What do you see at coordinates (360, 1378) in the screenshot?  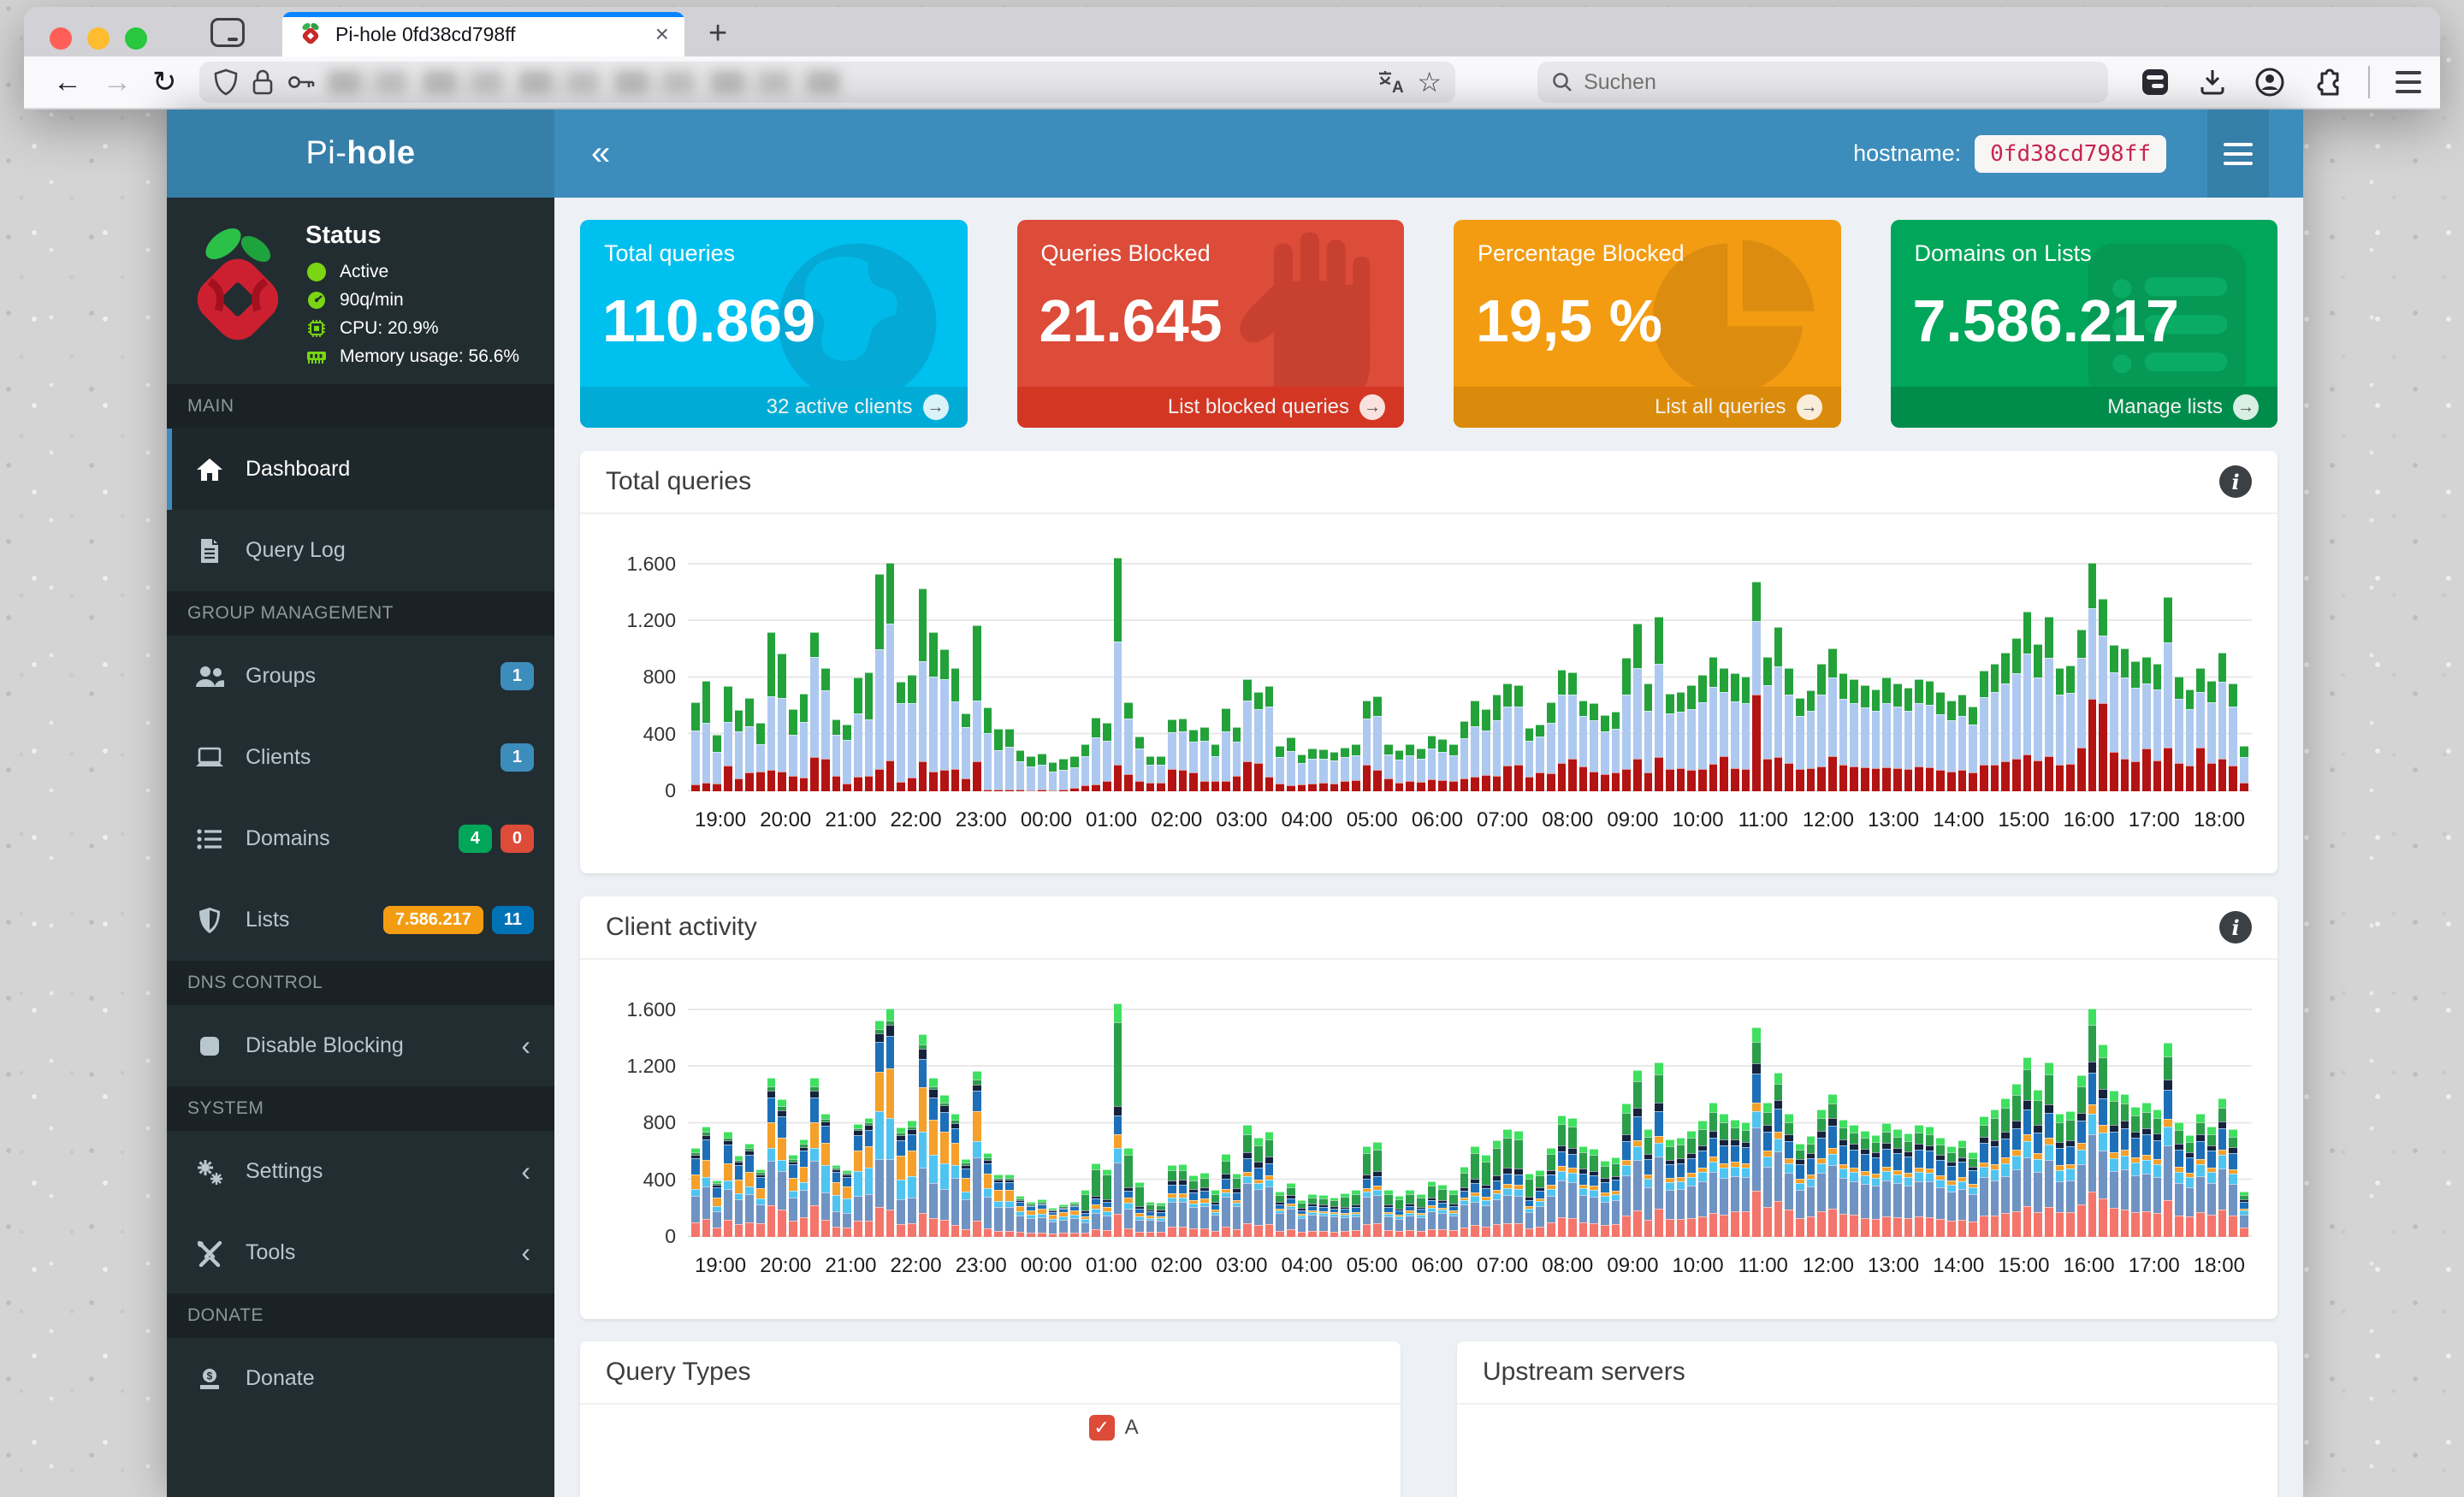 I see `sidebar-item-donate: $ Donate` at bounding box center [360, 1378].